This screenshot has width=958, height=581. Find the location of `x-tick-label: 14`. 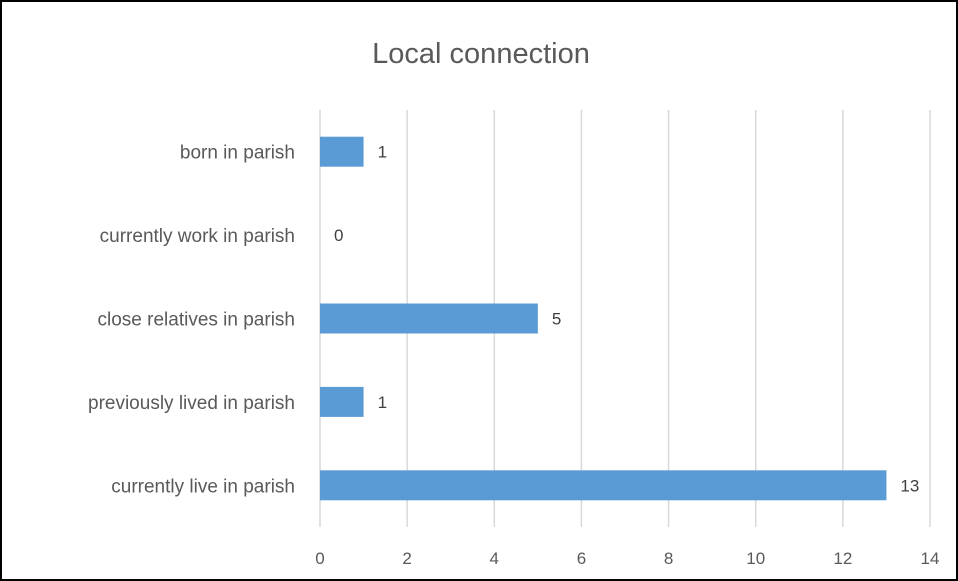

x-tick-label: 14 is located at coordinates (930, 558).